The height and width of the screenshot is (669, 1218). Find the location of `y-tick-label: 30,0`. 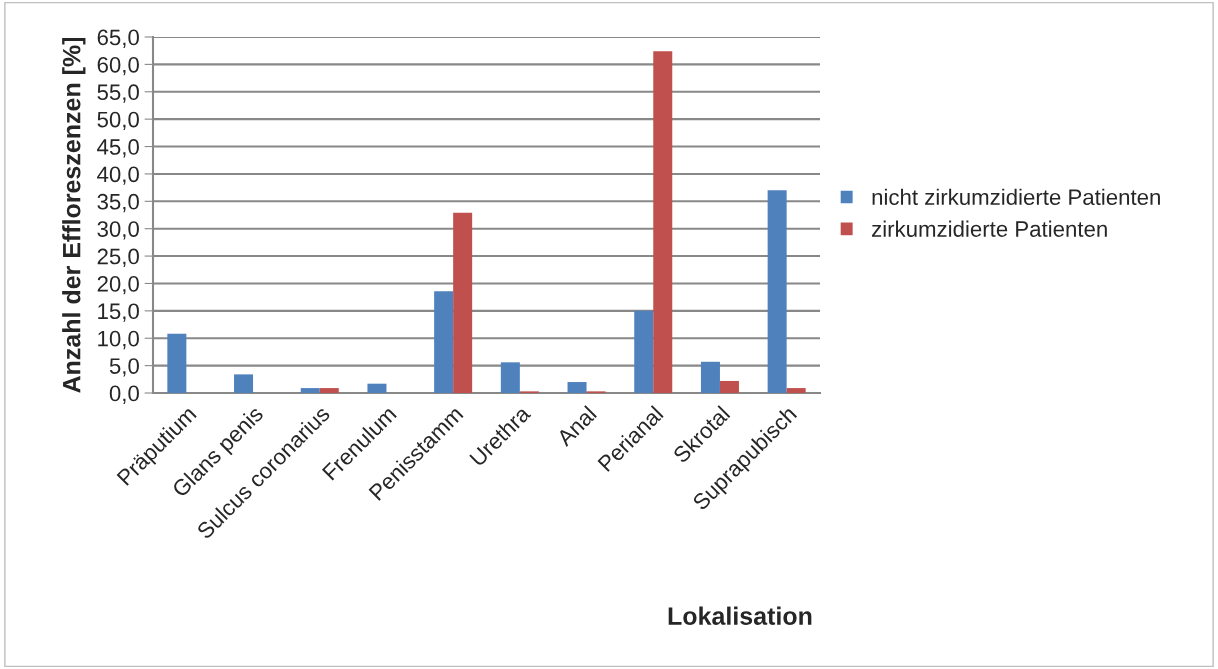

y-tick-label: 30,0 is located at coordinates (118, 230).